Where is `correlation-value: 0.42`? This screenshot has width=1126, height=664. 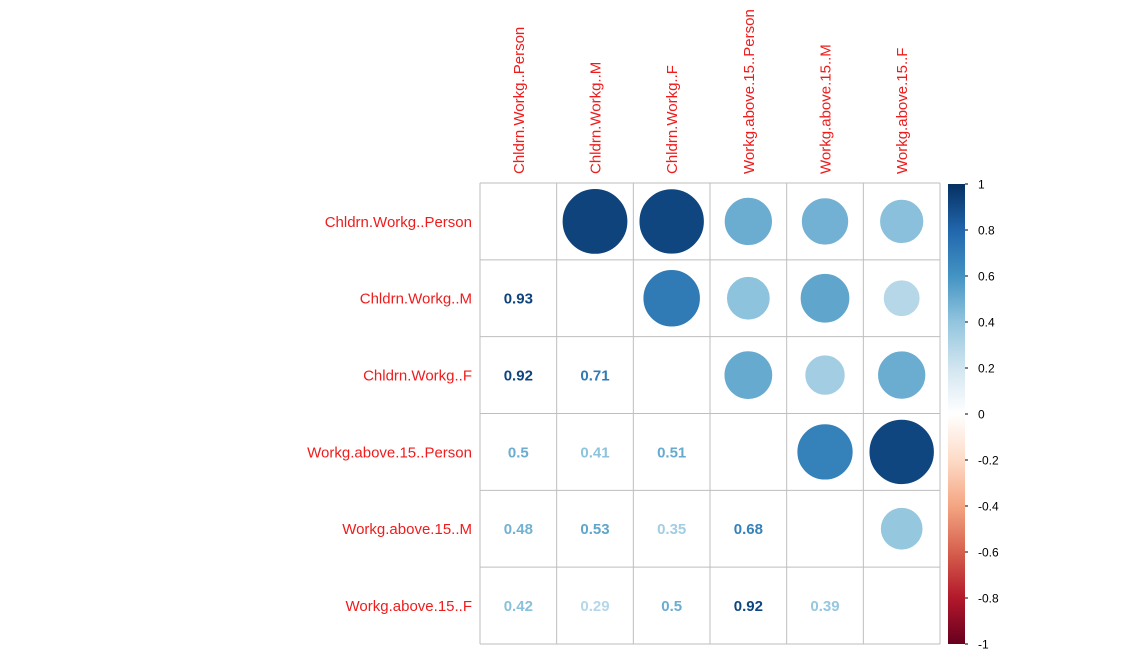 correlation-value: 0.42 is located at coordinates (518, 606).